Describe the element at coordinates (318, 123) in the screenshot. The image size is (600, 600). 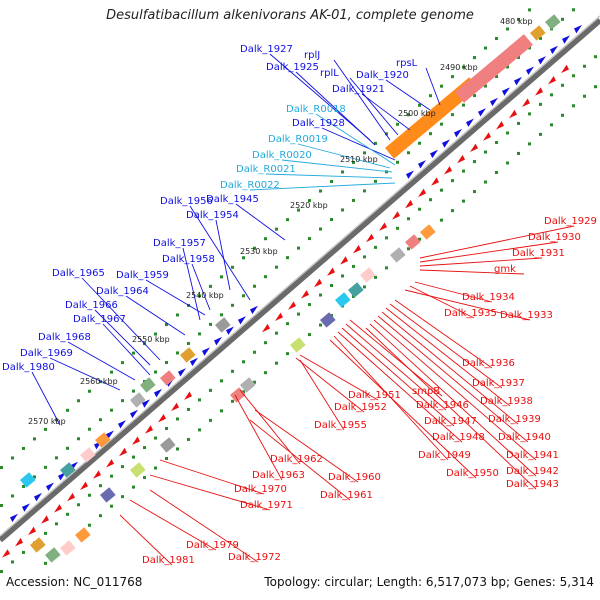
I see `feature-label: Dalk_1928` at that location.